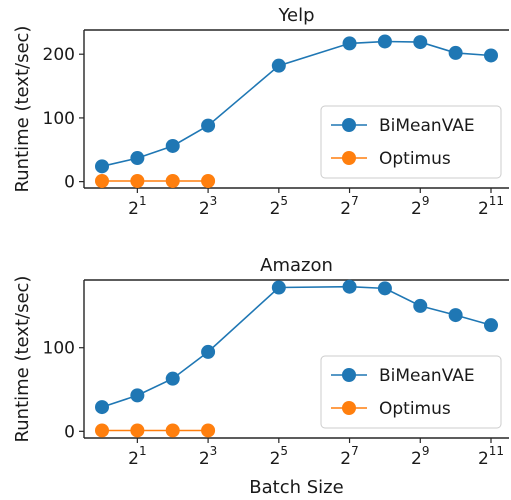 This screenshot has width=511, height=500. What do you see at coordinates (295, 15) in the screenshot?
I see `chart-title: Yelp` at bounding box center [295, 15].